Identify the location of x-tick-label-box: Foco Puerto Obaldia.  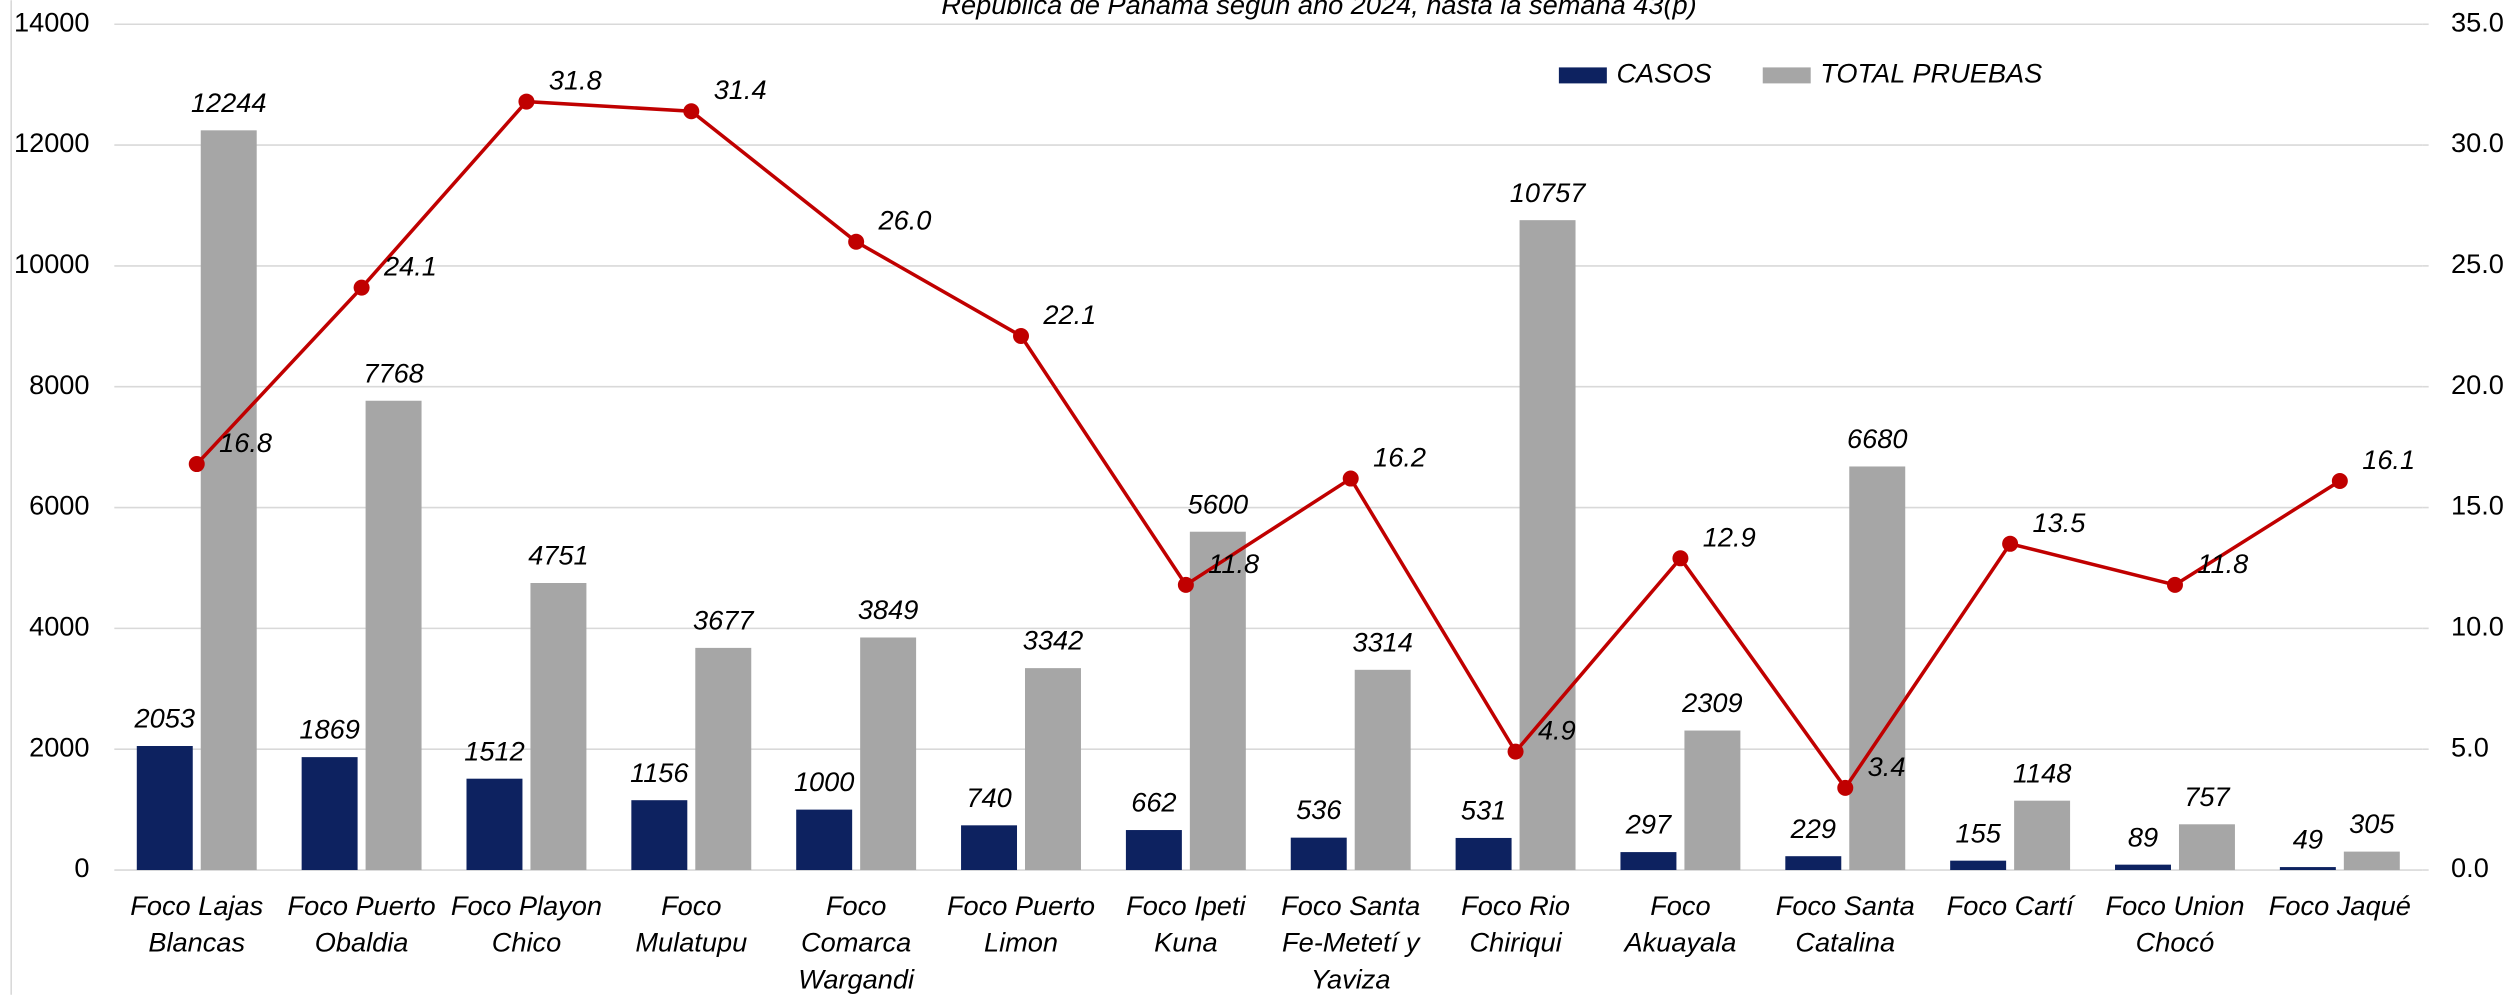
(361, 924).